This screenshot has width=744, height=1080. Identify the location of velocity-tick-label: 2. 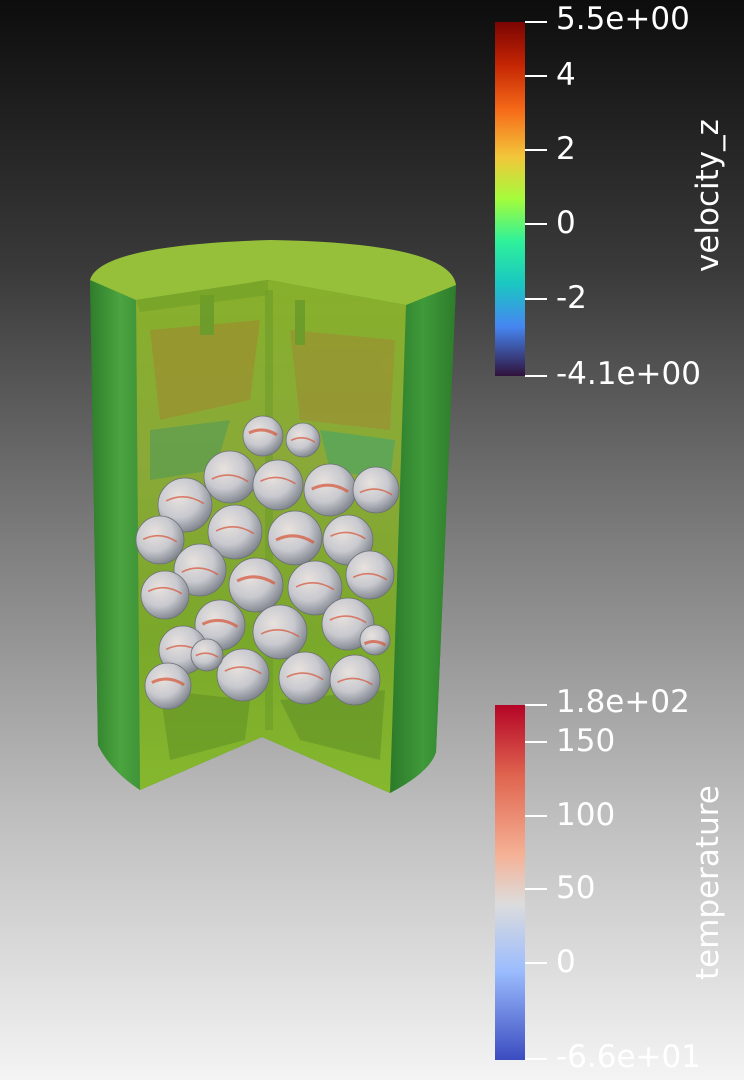
(566, 149).